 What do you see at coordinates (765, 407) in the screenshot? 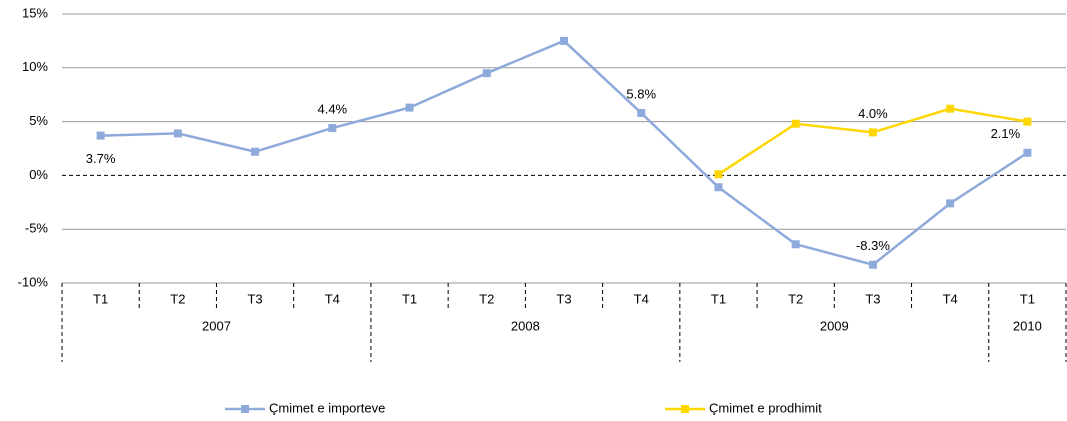
I see `legend-label: Çmimet e prodhimit` at bounding box center [765, 407].